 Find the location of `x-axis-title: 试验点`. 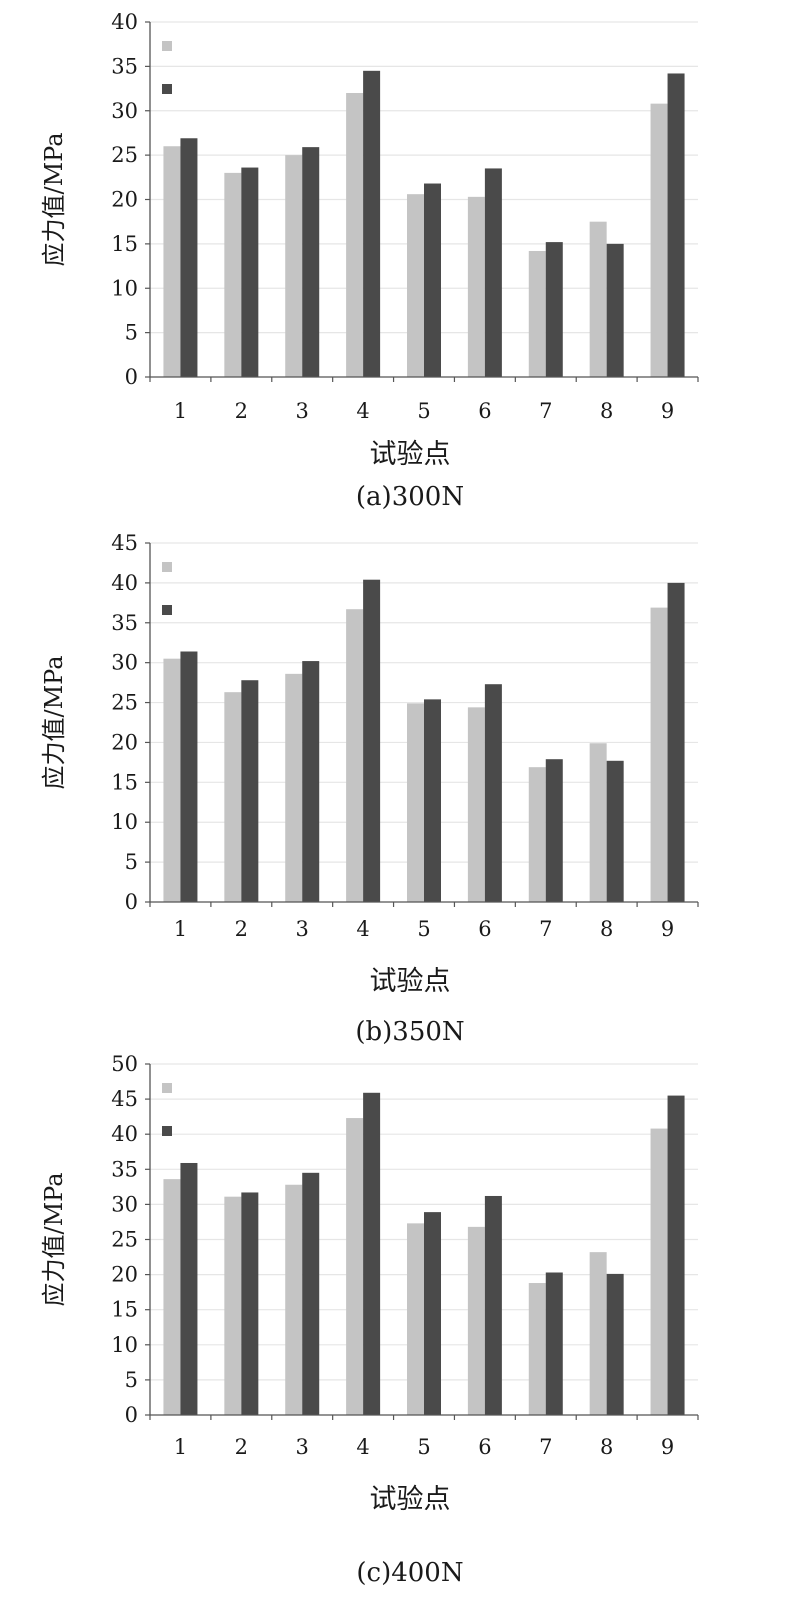

x-axis-title: 试验点 is located at coordinates (410, 454).